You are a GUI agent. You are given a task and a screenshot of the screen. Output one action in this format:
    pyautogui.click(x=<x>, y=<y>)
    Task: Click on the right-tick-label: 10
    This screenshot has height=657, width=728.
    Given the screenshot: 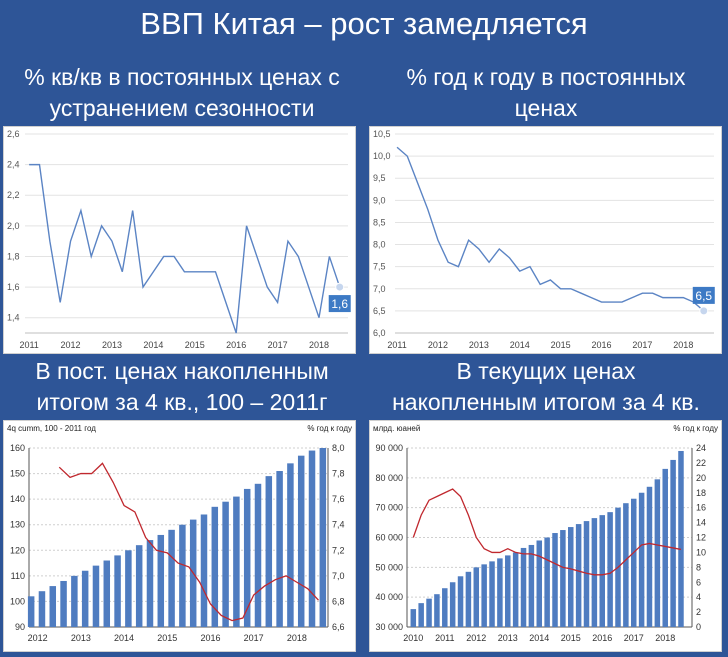 What is the action you would take?
    pyautogui.click(x=701, y=552)
    